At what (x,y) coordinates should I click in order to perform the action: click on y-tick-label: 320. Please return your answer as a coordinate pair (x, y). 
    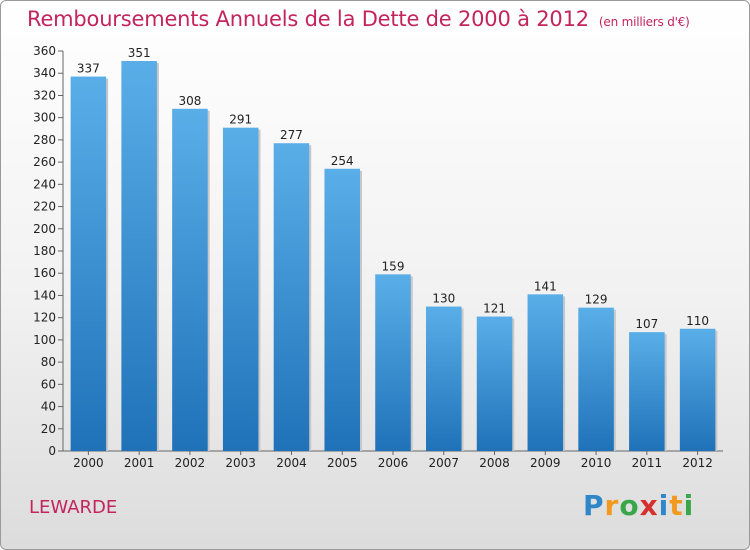
    Looking at the image, I should click on (44, 95).